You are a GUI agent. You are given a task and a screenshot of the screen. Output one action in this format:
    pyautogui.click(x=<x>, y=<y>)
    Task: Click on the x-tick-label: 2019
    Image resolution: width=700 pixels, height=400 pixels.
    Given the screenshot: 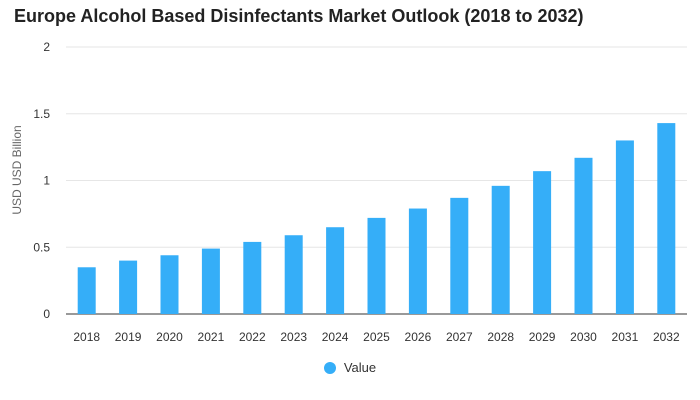 What is the action you would take?
    pyautogui.click(x=128, y=337)
    